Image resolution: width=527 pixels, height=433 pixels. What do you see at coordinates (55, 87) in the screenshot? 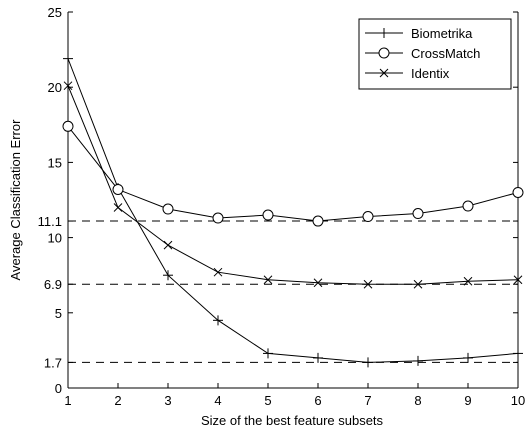
I see `y-tick-label: 20` at bounding box center [55, 87].